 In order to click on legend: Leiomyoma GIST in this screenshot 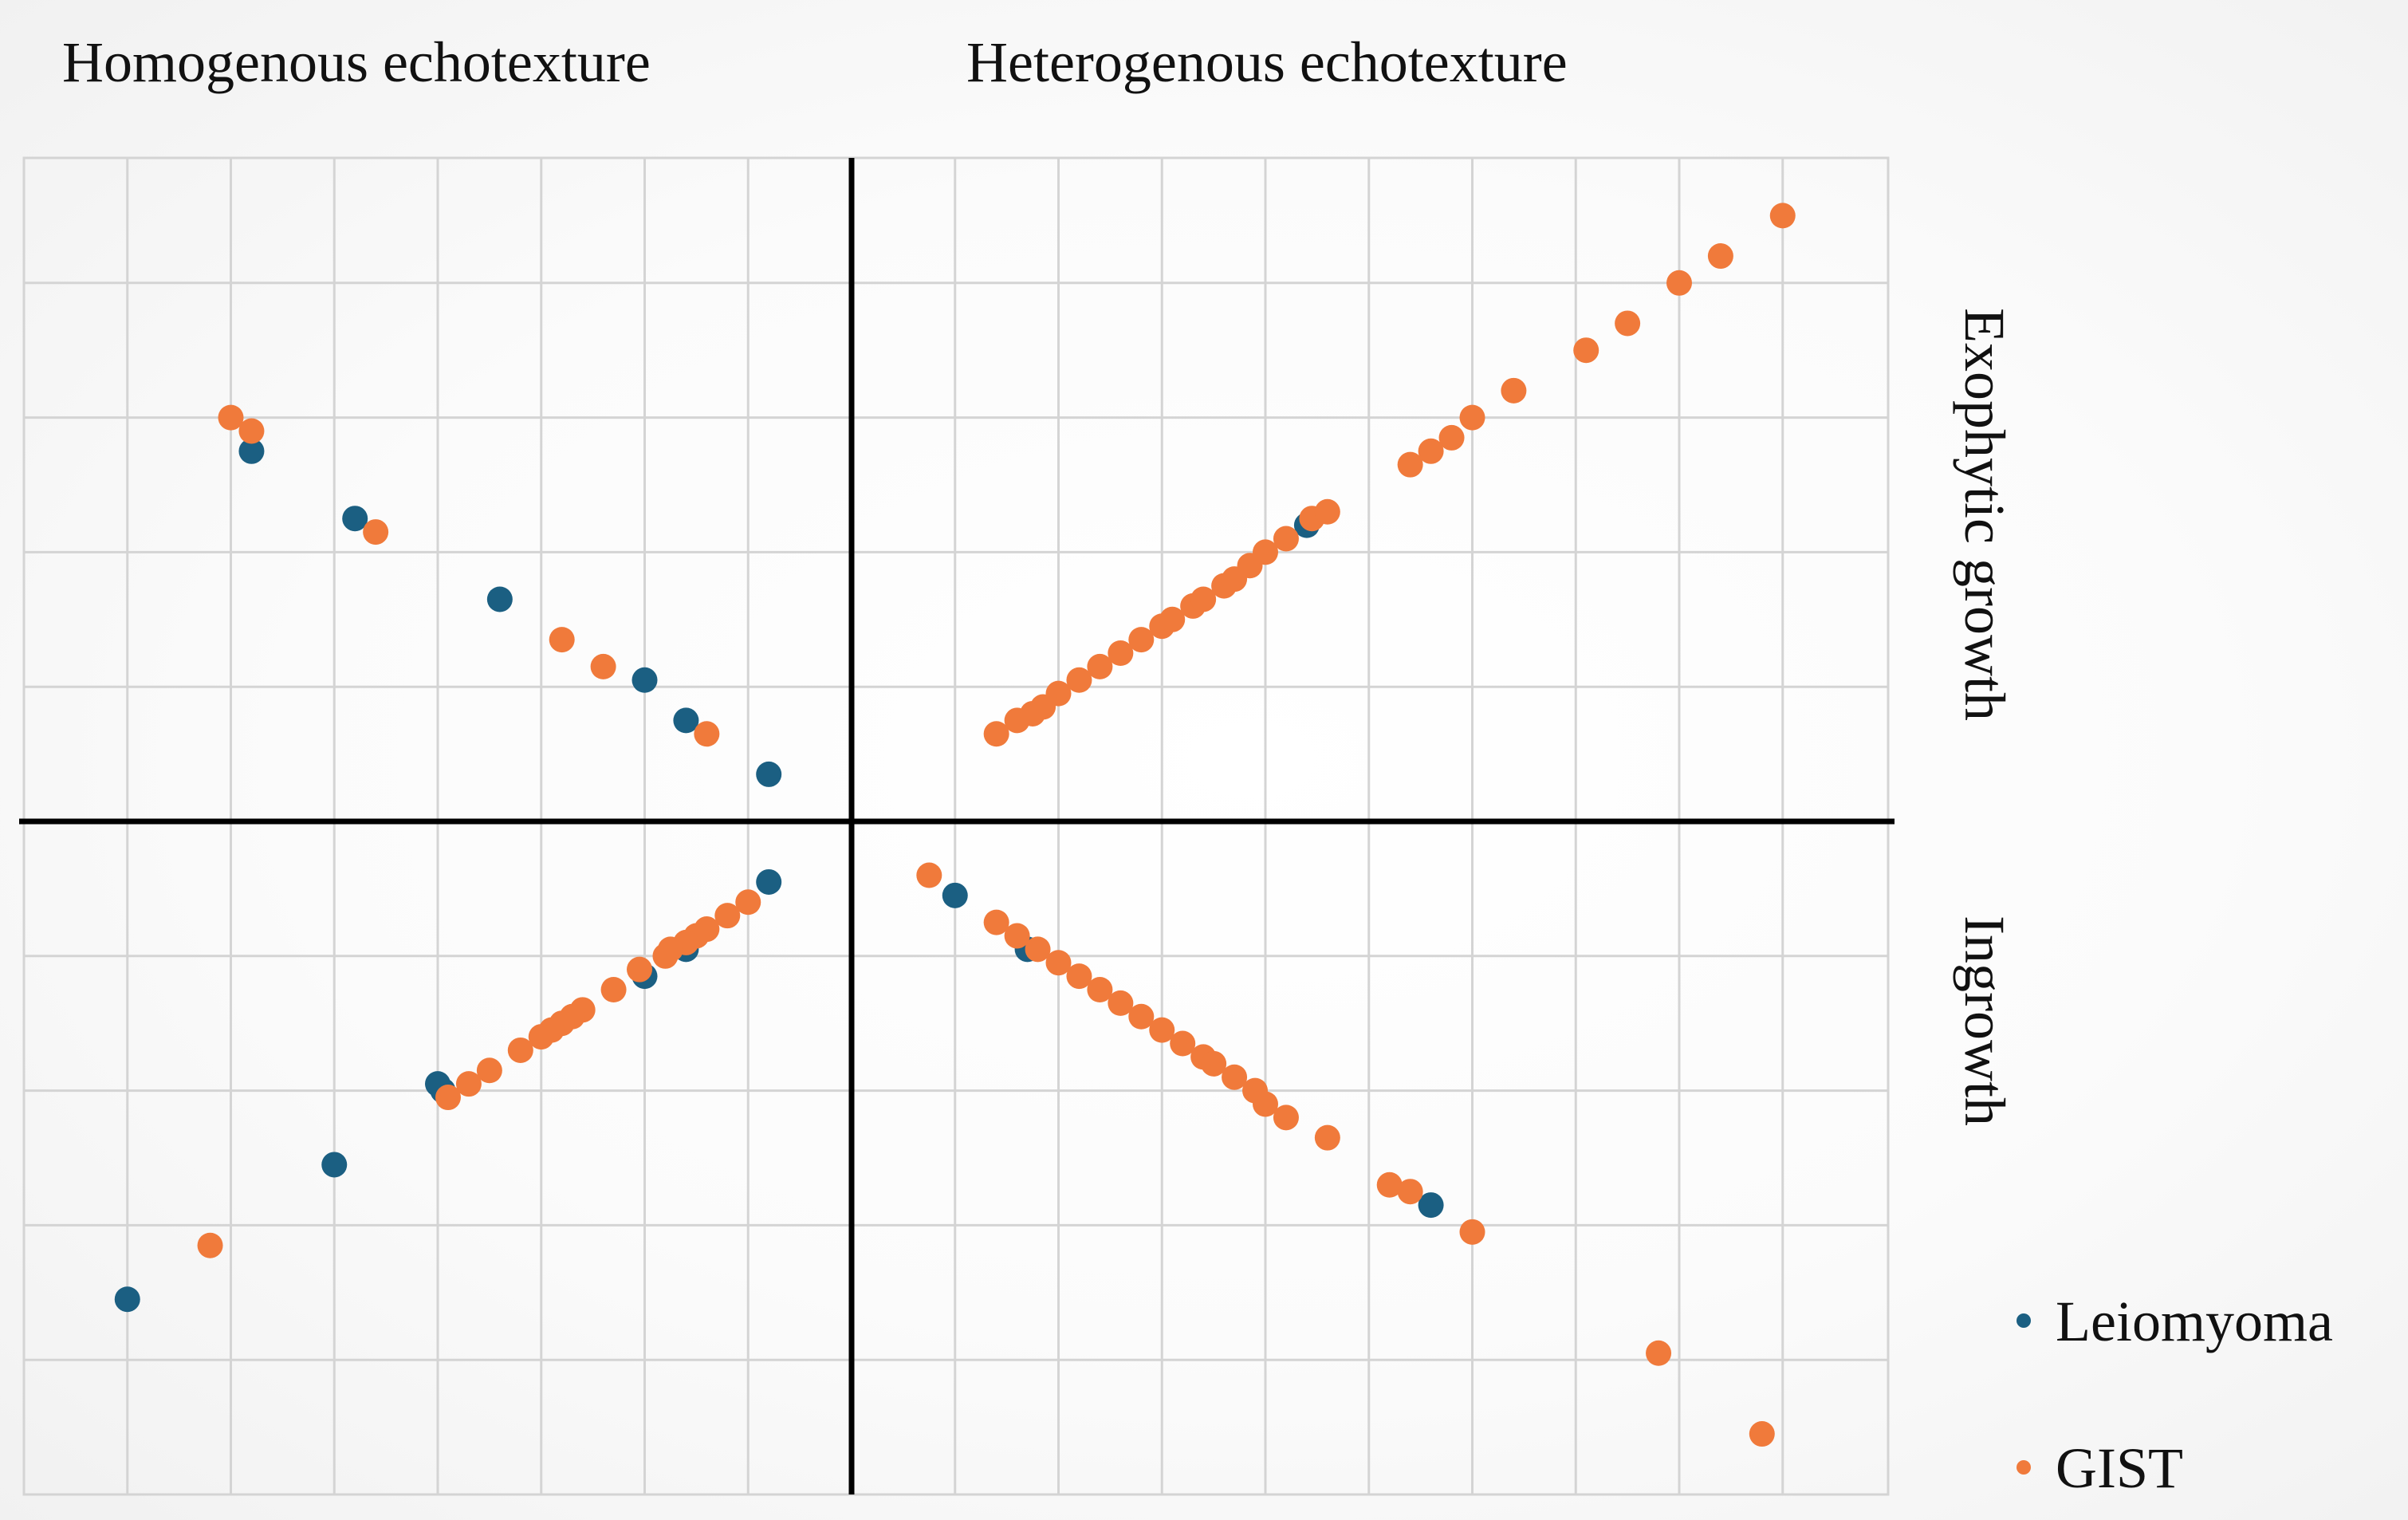, I will do `click(2175, 1395)`.